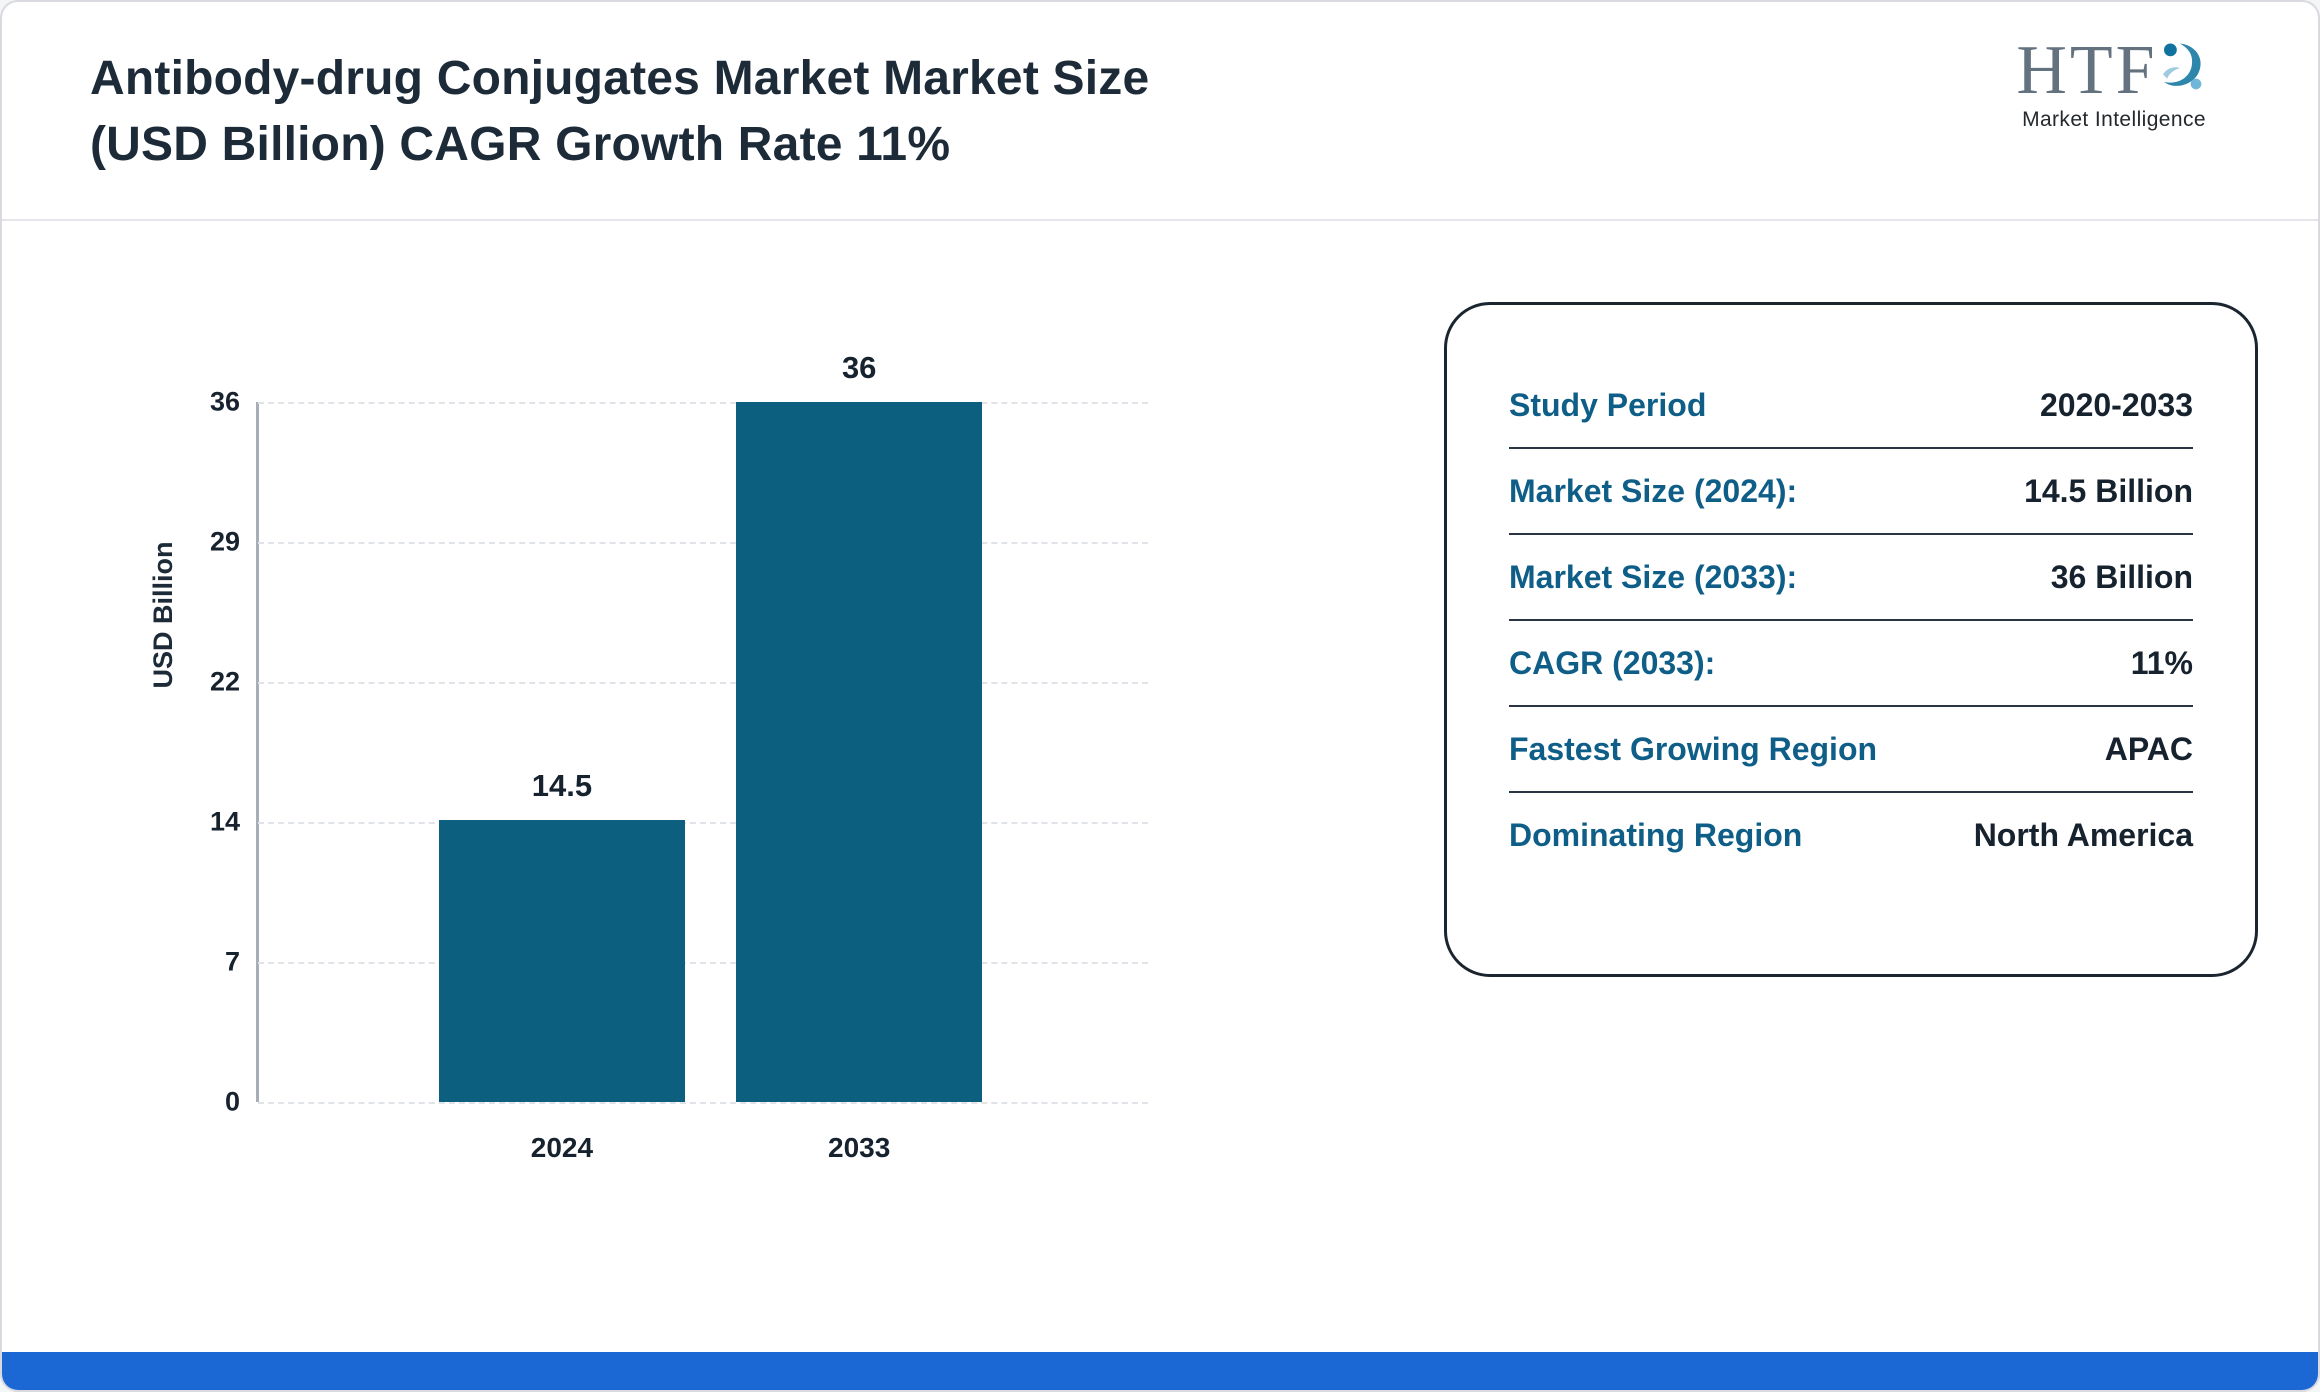 Image resolution: width=2320 pixels, height=1392 pixels. I want to click on brand-logo-row: HTF, so click(2114, 71).